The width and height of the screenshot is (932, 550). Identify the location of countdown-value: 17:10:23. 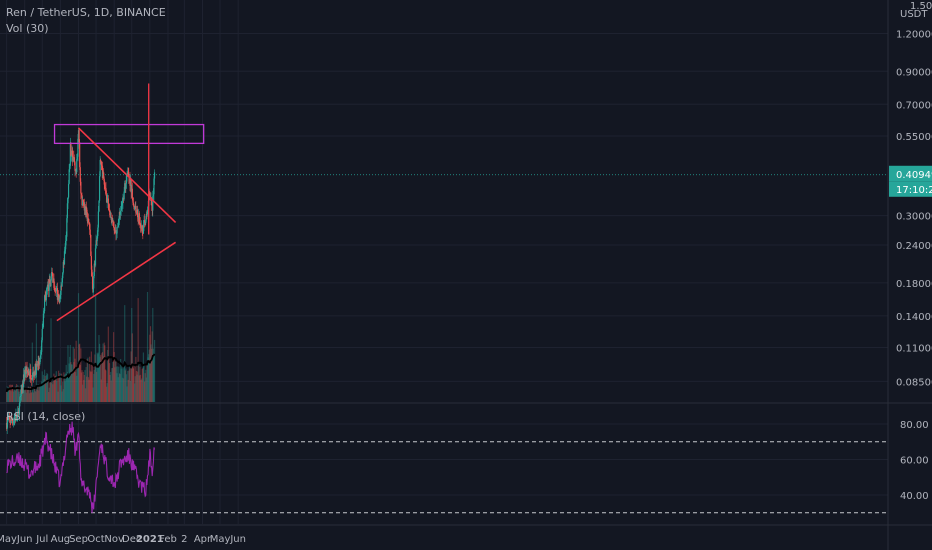
(914, 190).